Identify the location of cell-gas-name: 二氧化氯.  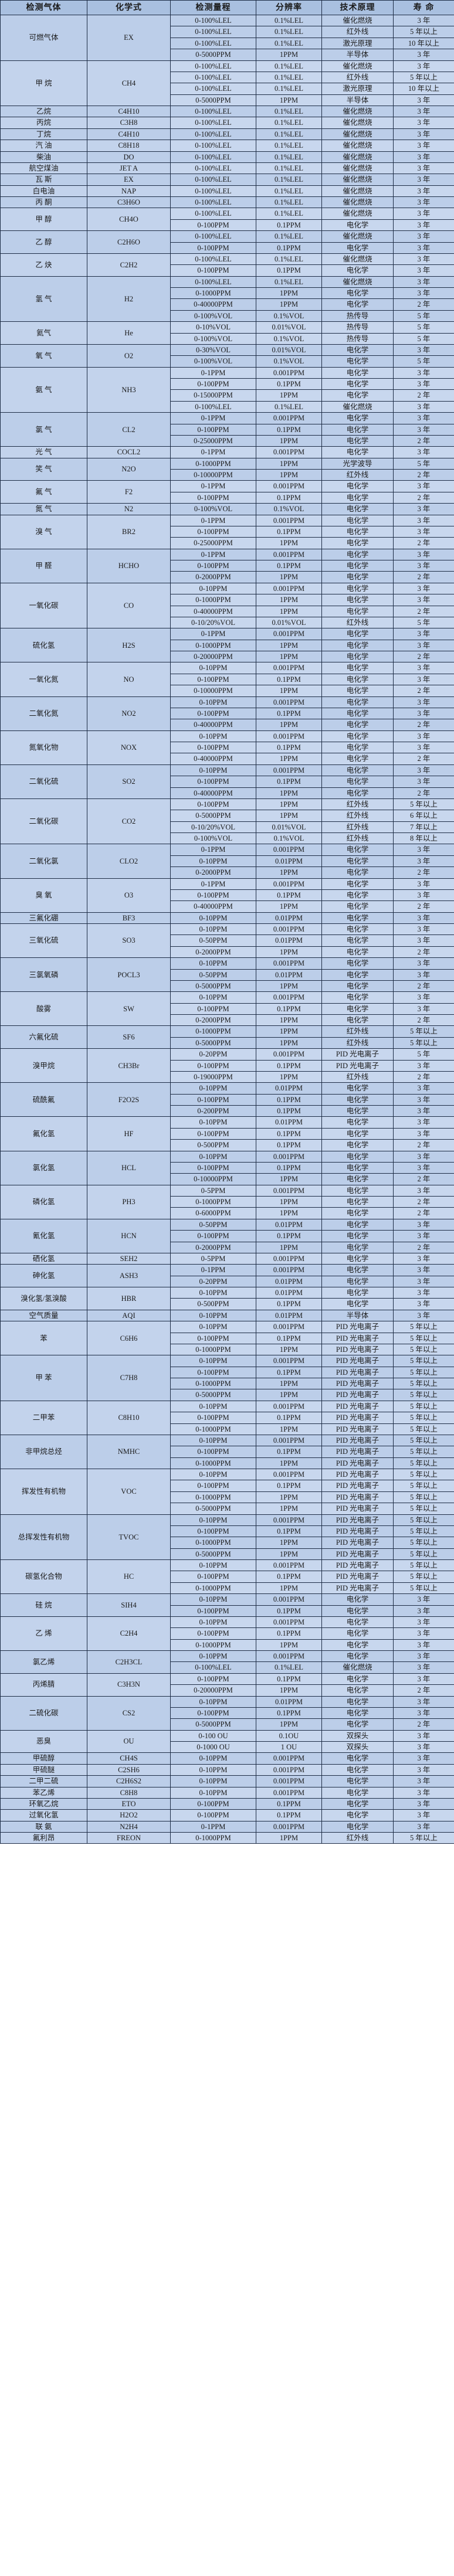
(43, 862).